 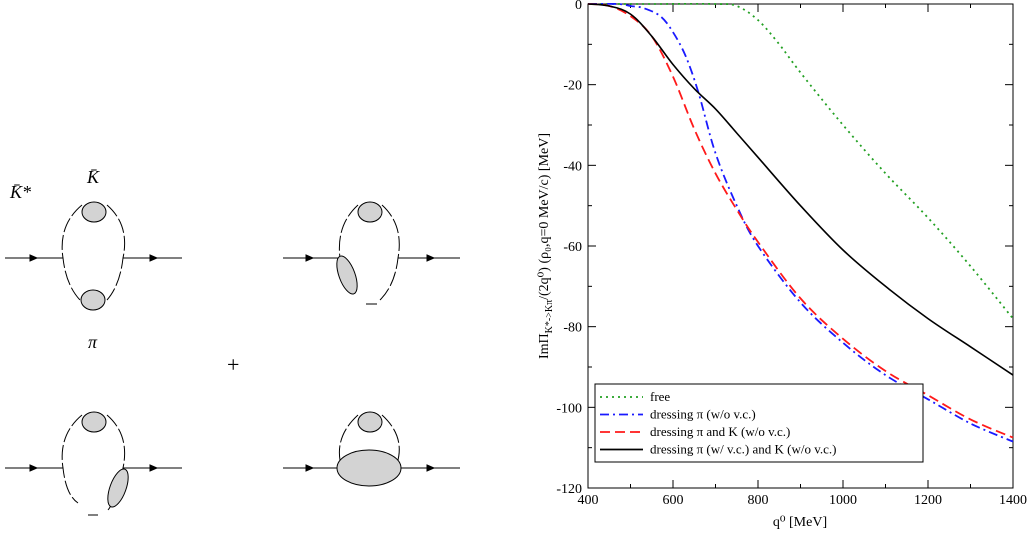 I want to click on legend-entry: dressing π (w/ v.c.) and K (w/o v.c.), so click(x=743, y=449).